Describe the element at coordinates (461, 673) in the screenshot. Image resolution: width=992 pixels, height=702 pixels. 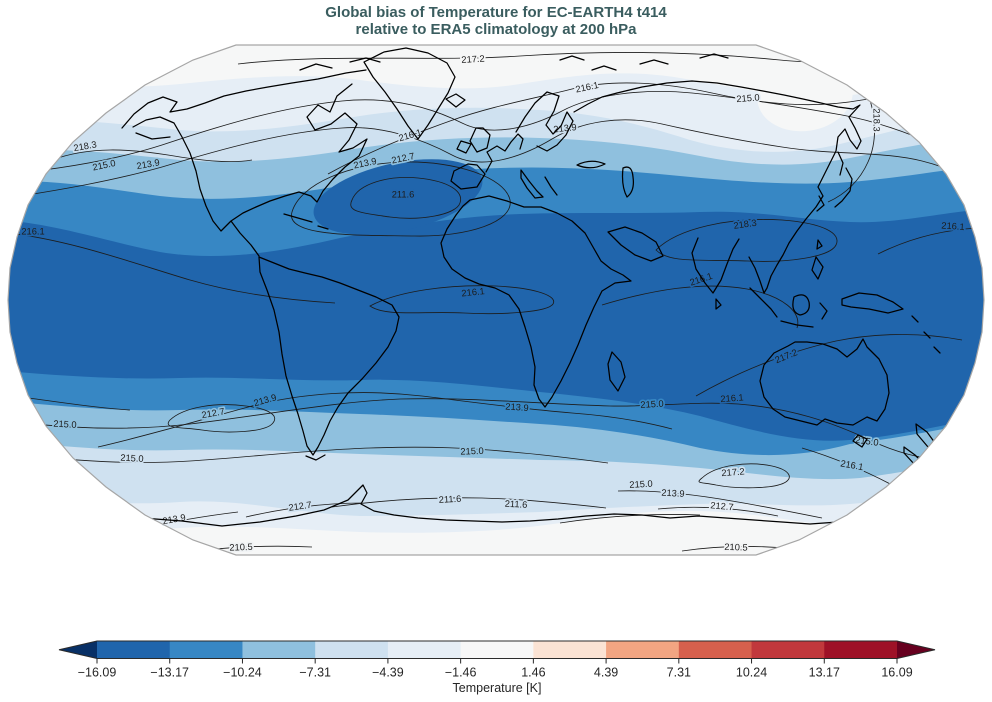
I see `colorbar-tick-label: −1.46` at that location.